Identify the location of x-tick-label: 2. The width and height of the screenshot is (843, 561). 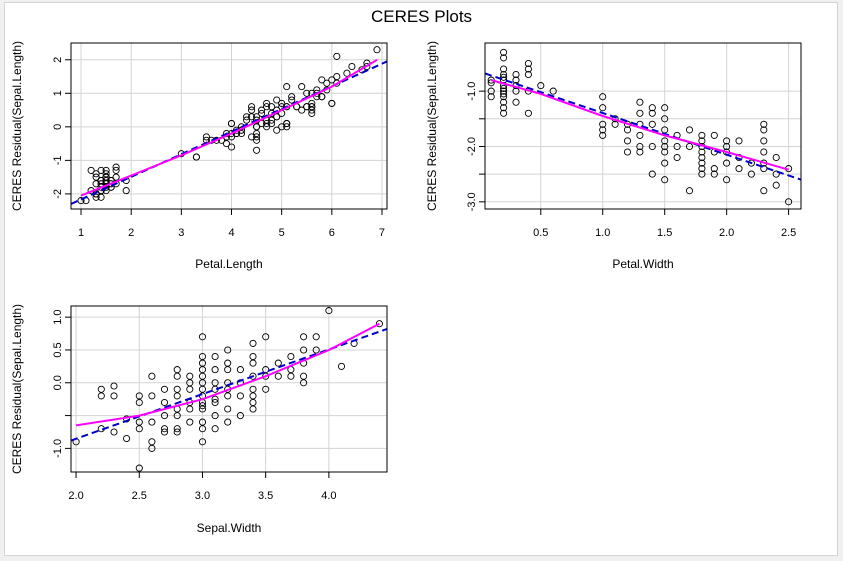
(131, 233).